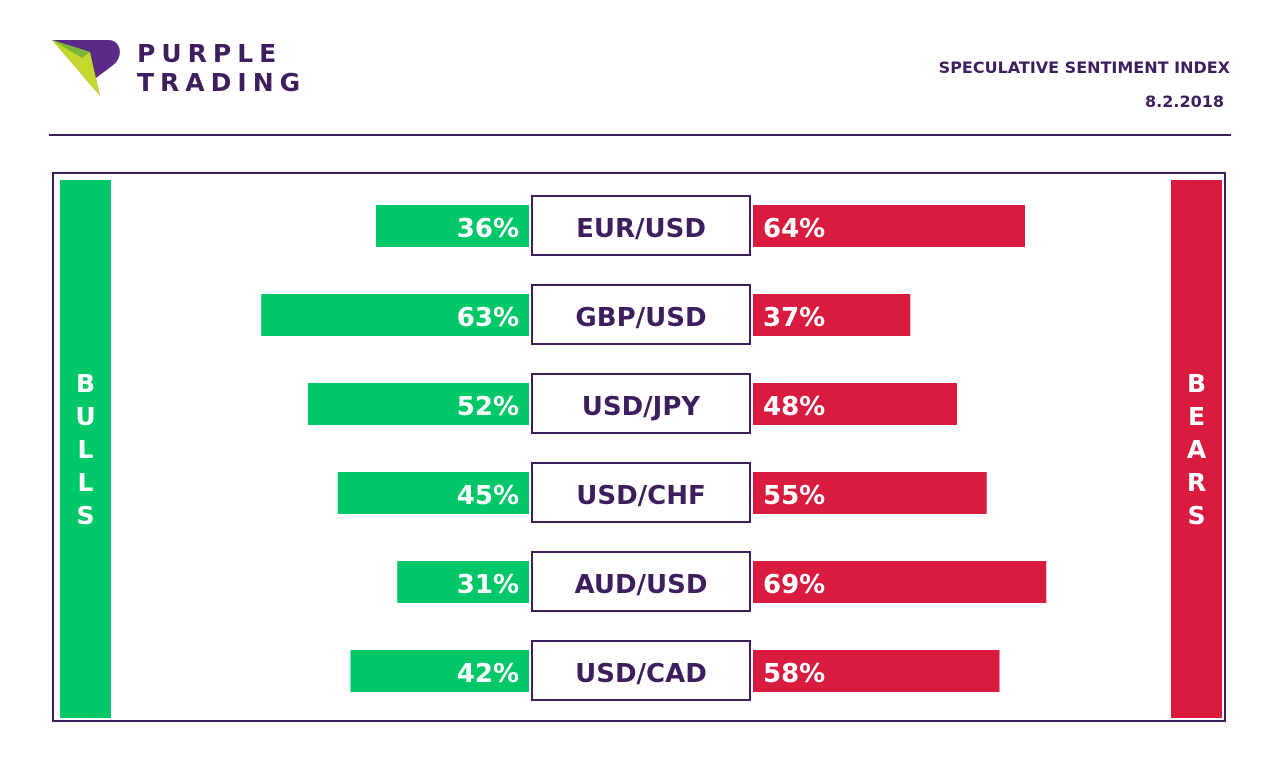 The image size is (1280, 780). I want to click on bear-bar-usd-jpy, so click(855, 404).